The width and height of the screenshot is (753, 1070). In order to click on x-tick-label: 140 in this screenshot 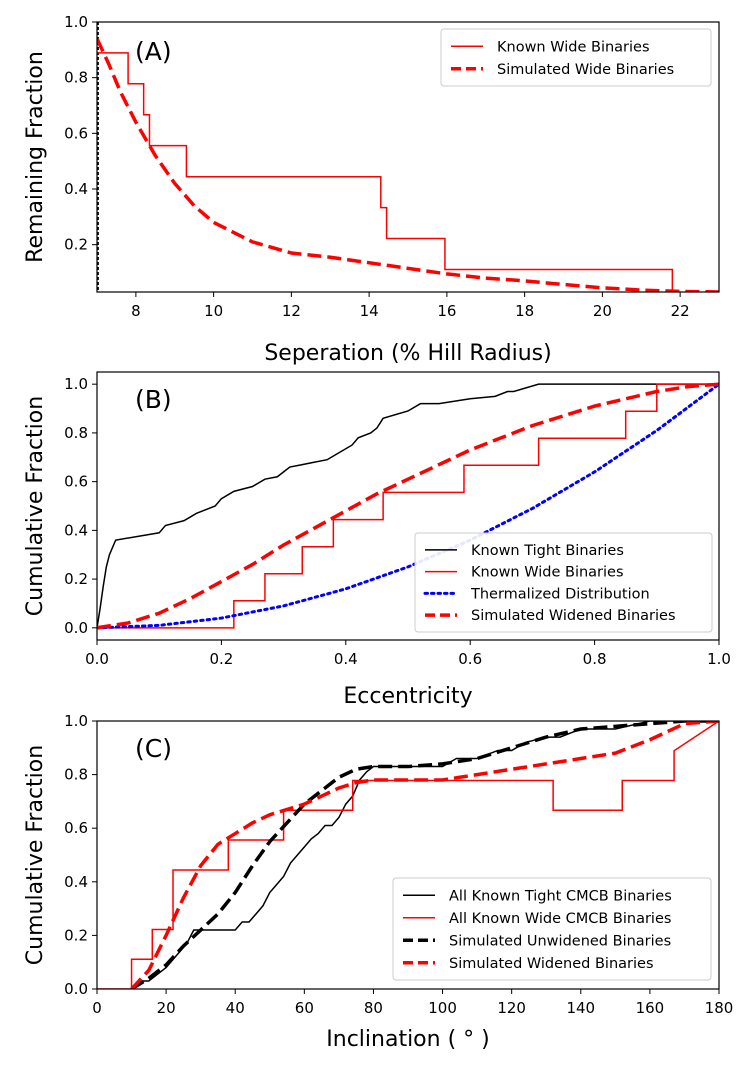, I will do `click(580, 1008)`.